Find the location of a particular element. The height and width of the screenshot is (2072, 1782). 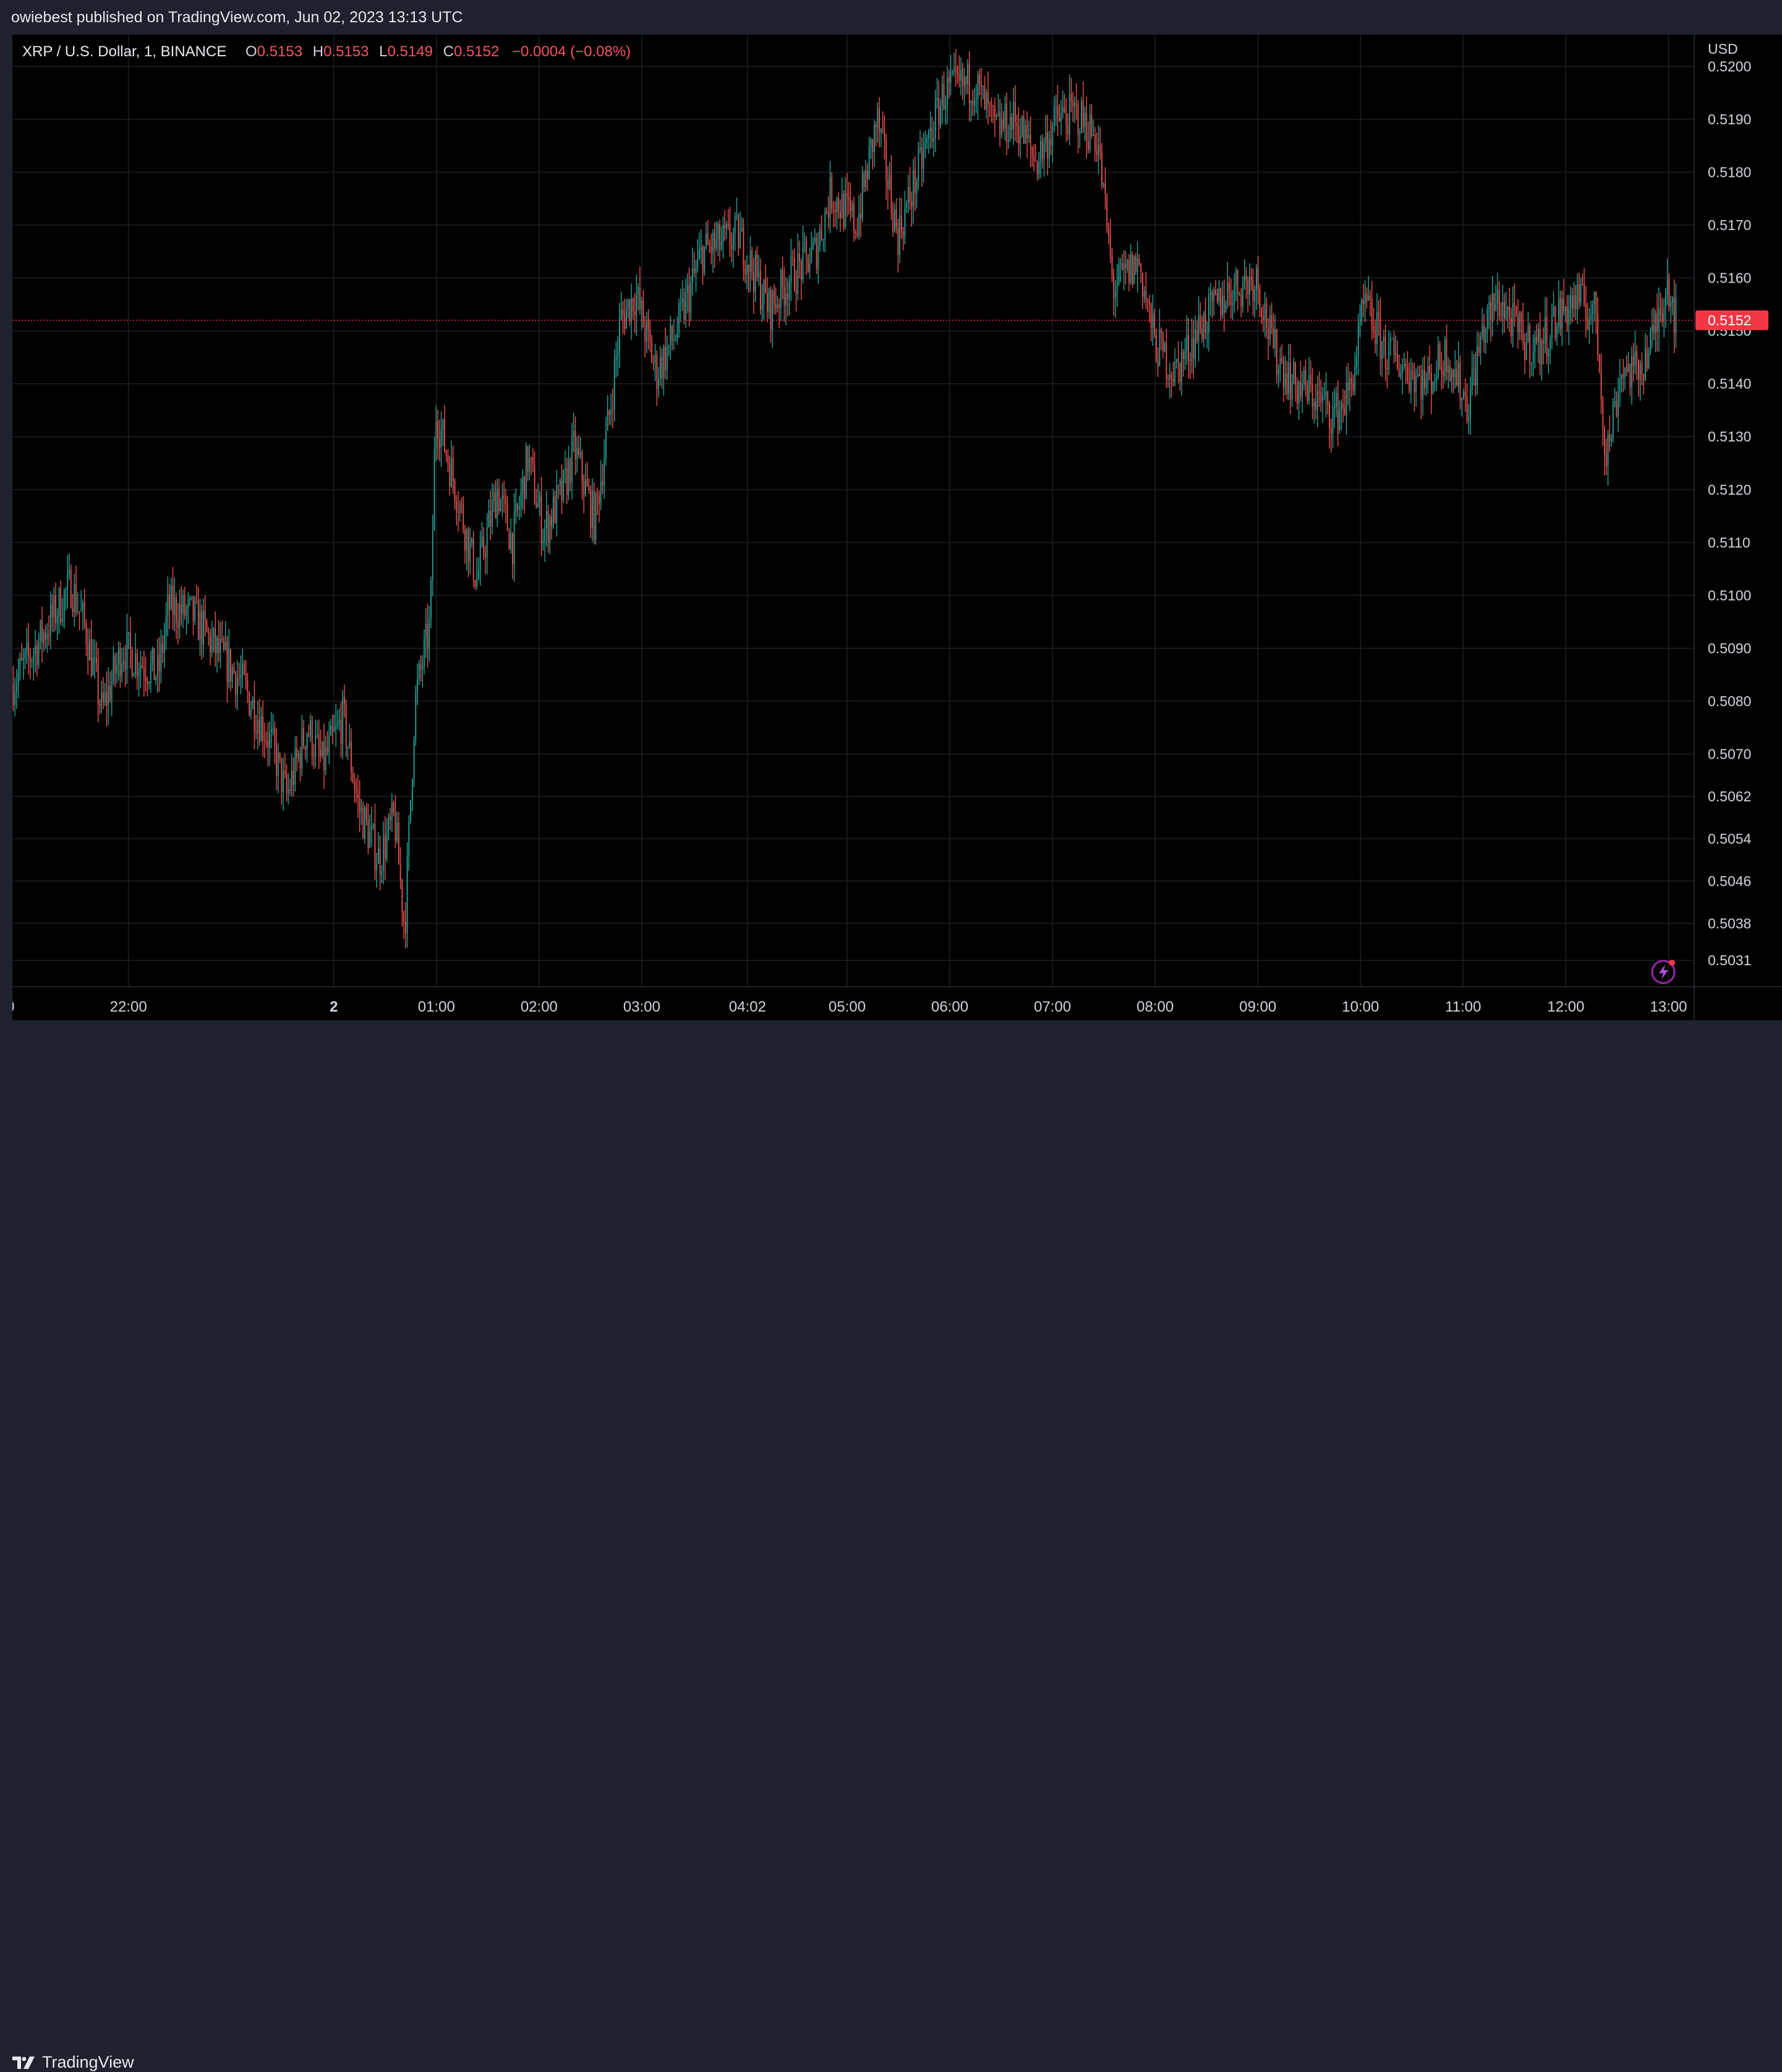

tradingview-brand: TradingView is located at coordinates (73, 2062).